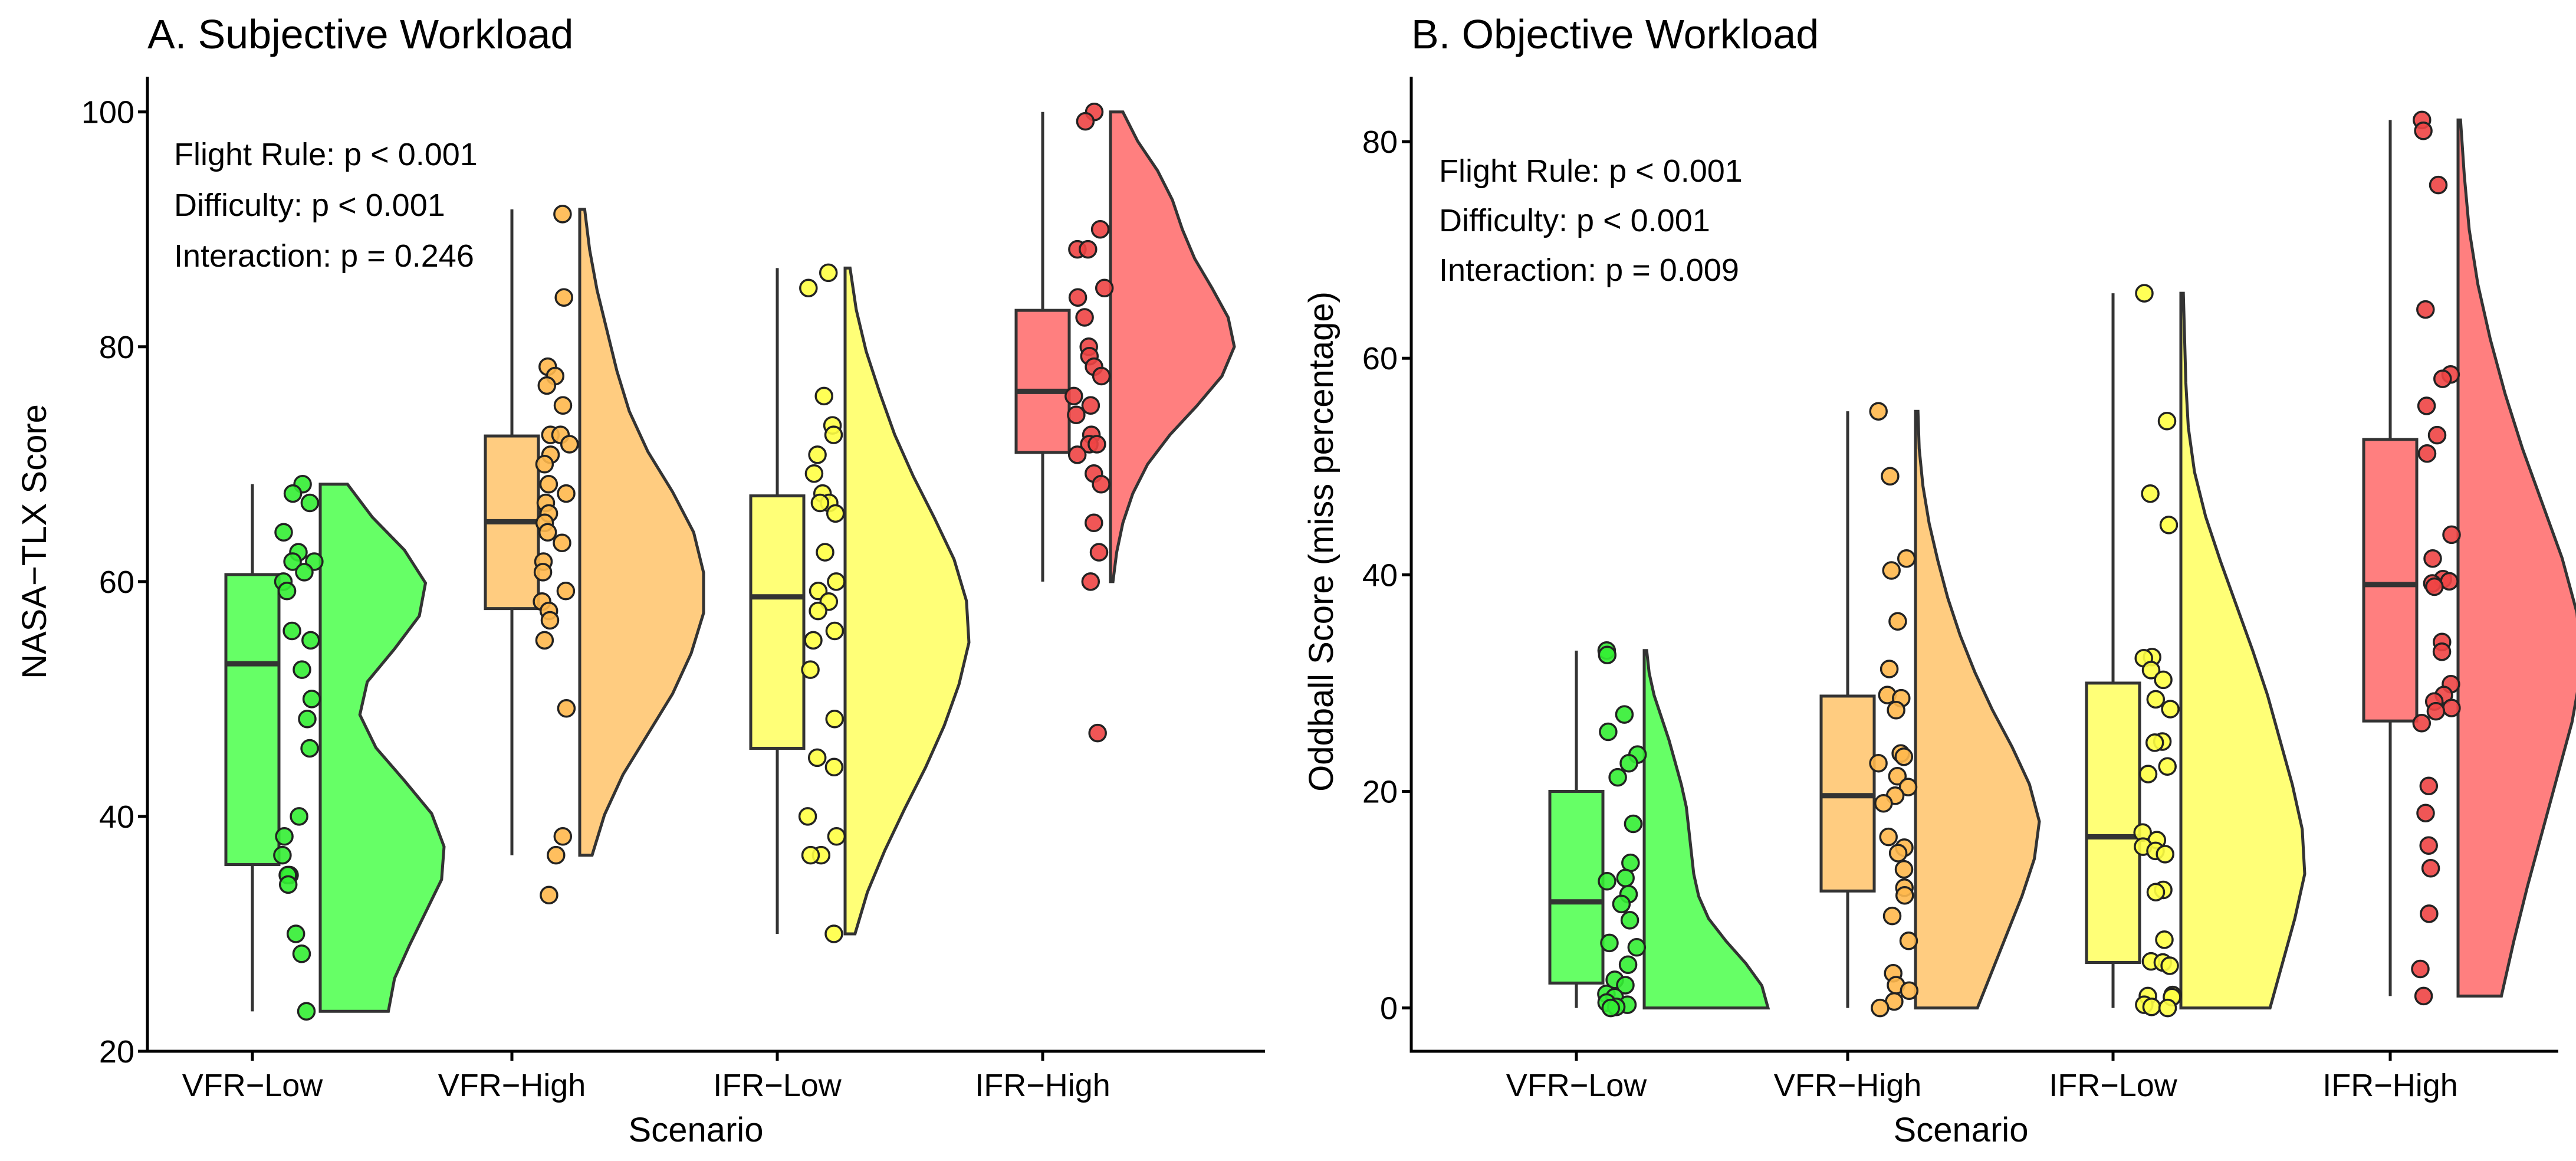  I want to click on panel-a-x-axis-title: Scenario, so click(696, 1130).